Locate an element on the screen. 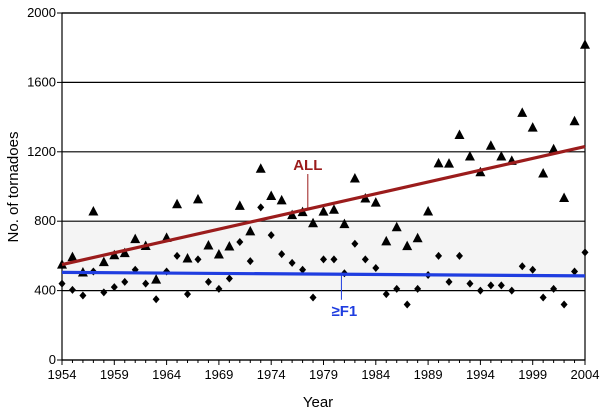 The image size is (601, 415). y-axis-title: No. of tornadoes is located at coordinates (13, 187).